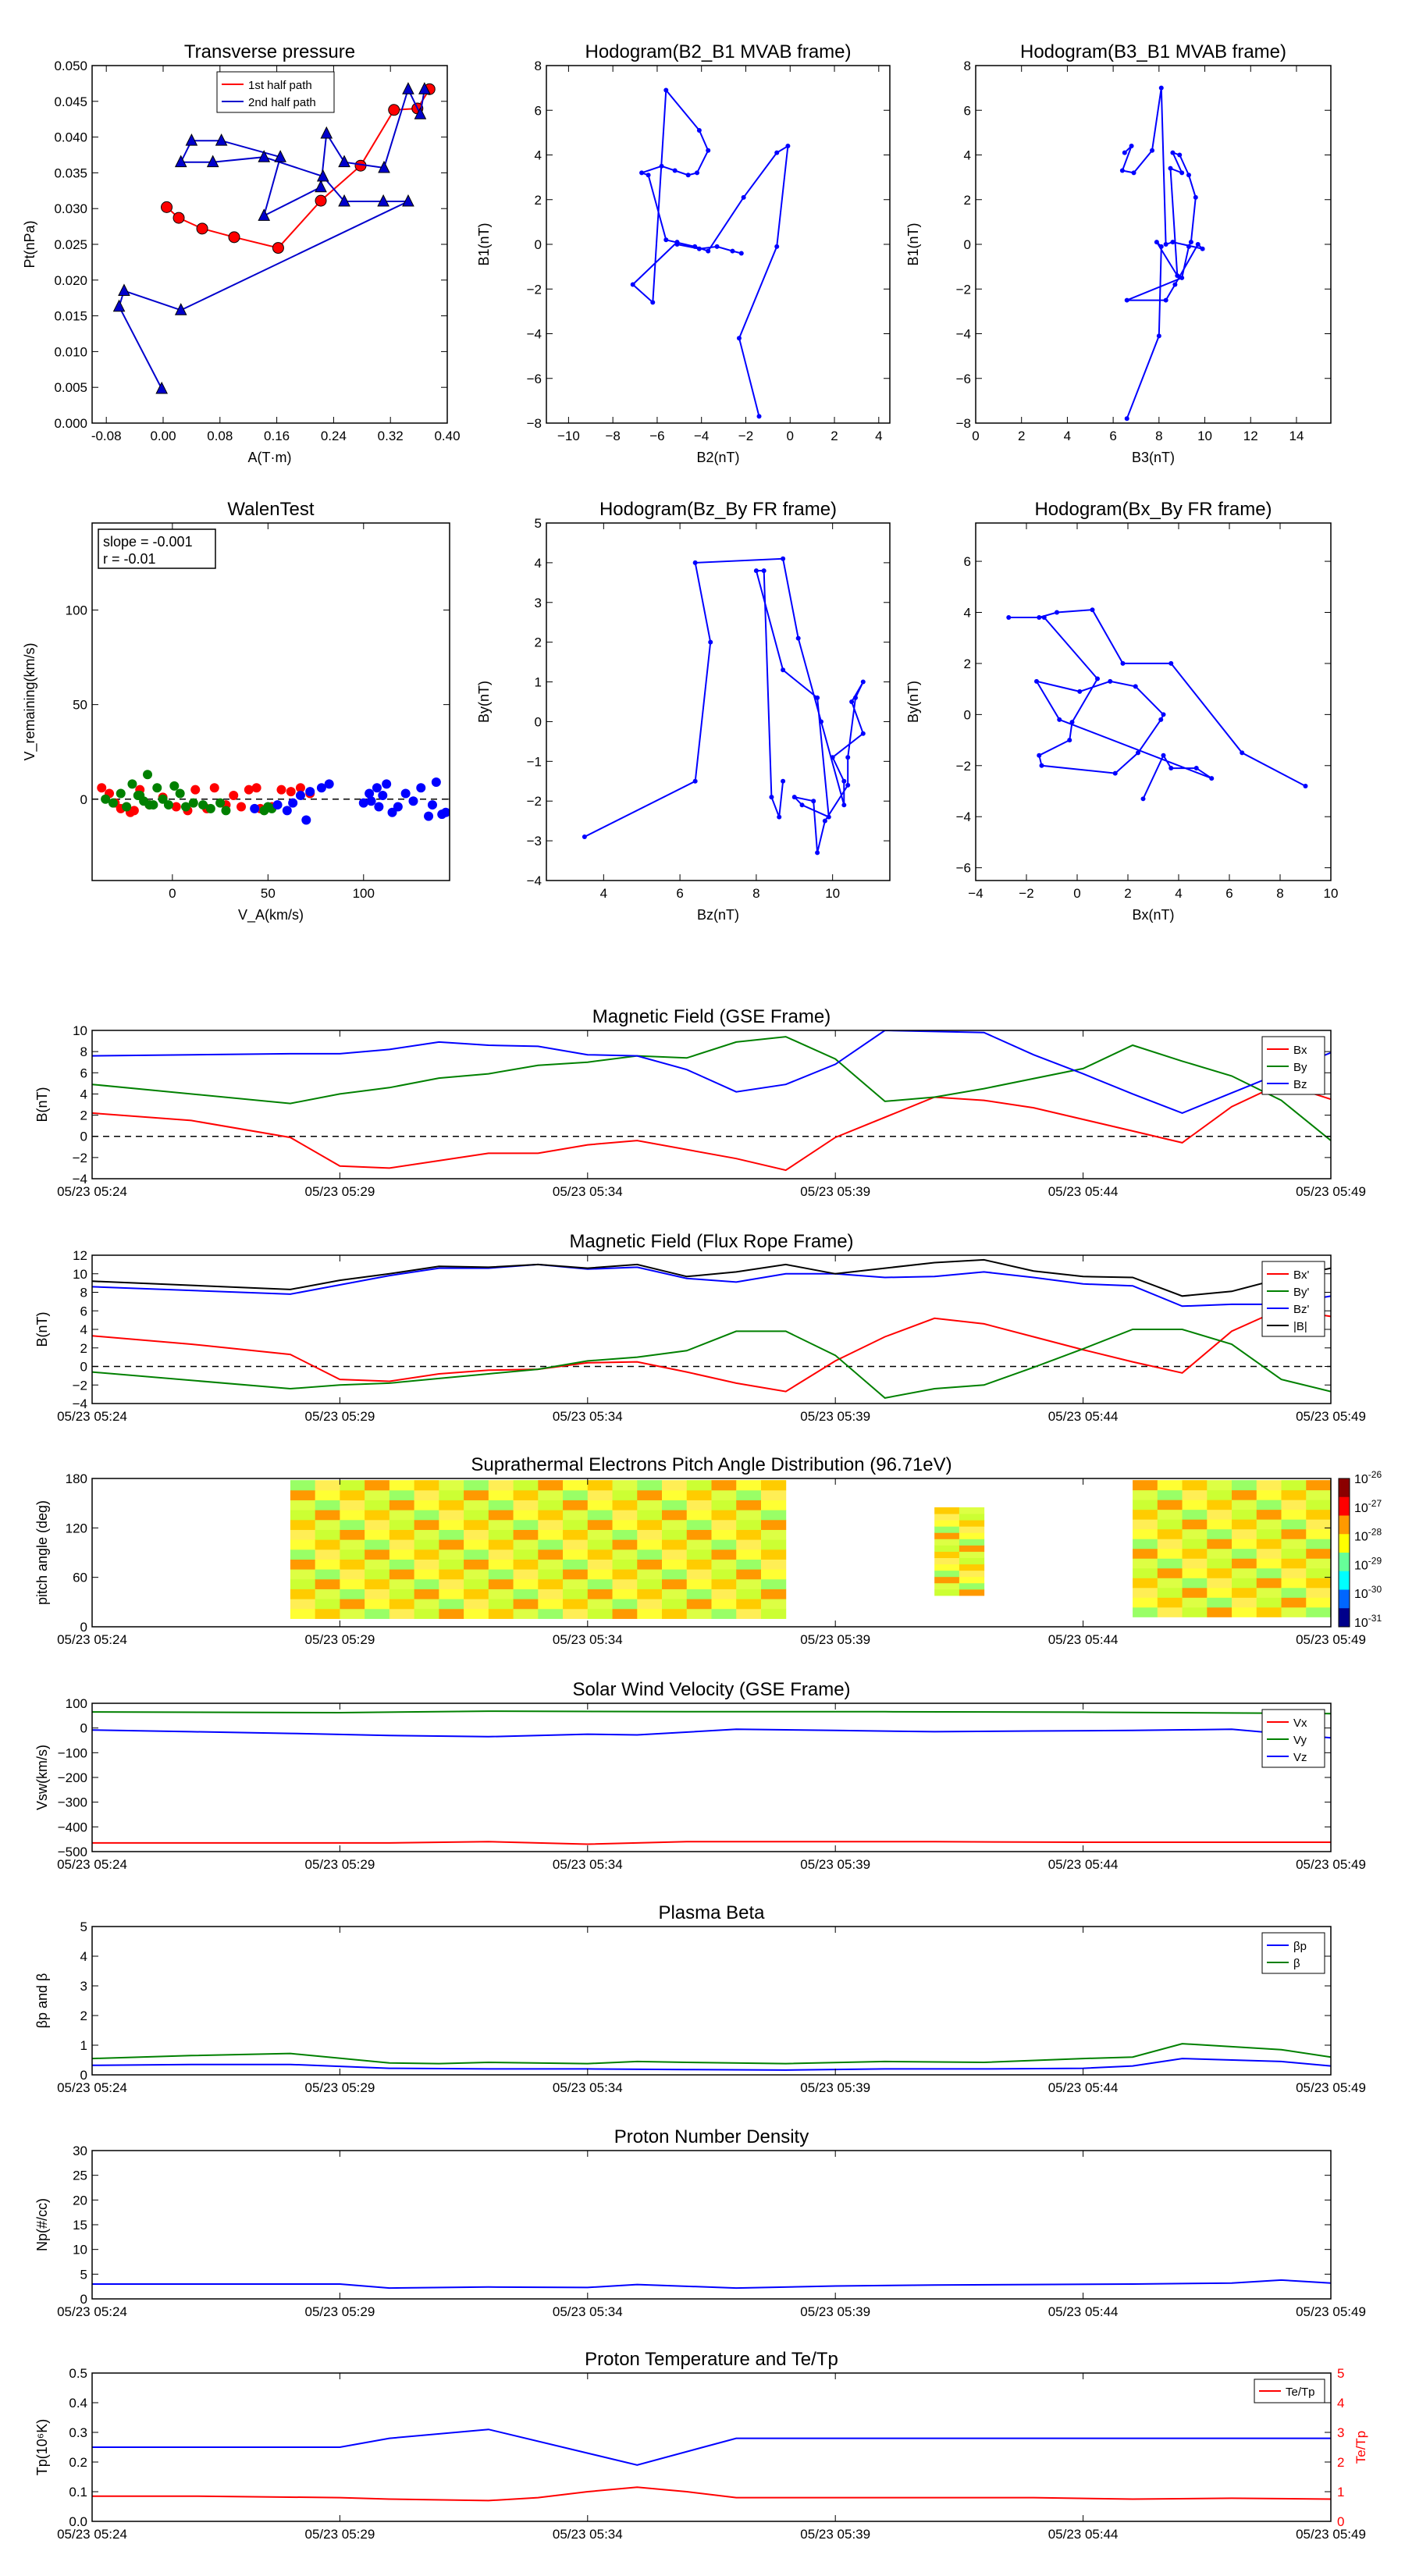 The height and width of the screenshot is (2576, 1405). Describe the element at coordinates (539, 603) in the screenshot. I see `y-tick-label: 3` at that location.